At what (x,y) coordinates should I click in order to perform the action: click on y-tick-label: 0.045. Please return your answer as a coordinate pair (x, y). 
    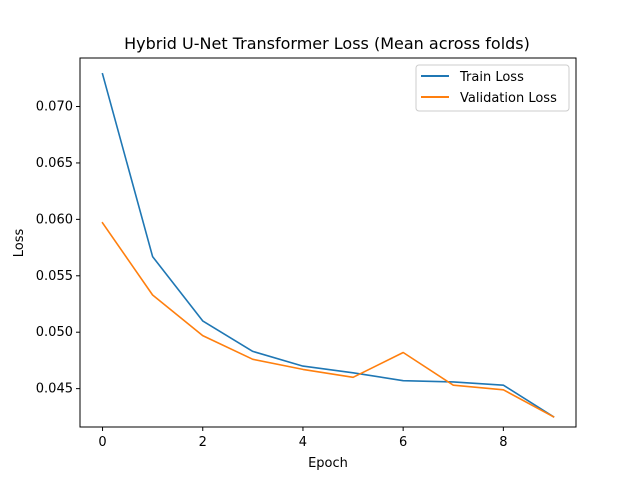
    Looking at the image, I should click on (54, 389).